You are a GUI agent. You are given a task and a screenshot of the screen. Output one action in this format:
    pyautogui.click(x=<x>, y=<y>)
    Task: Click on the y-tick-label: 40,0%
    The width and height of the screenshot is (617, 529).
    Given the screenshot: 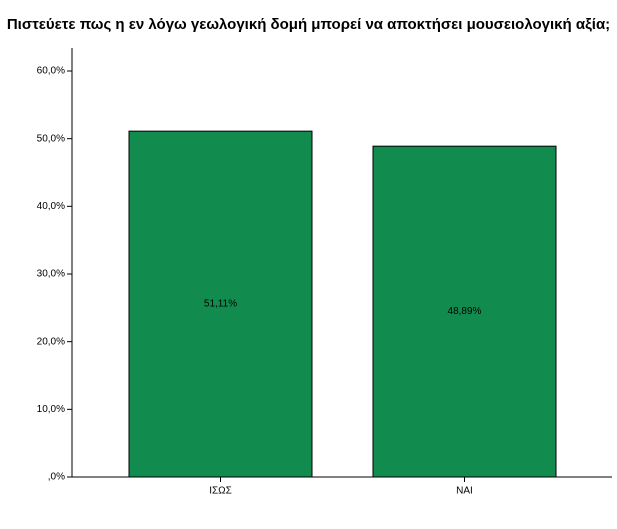 What is the action you would take?
    pyautogui.click(x=51, y=206)
    